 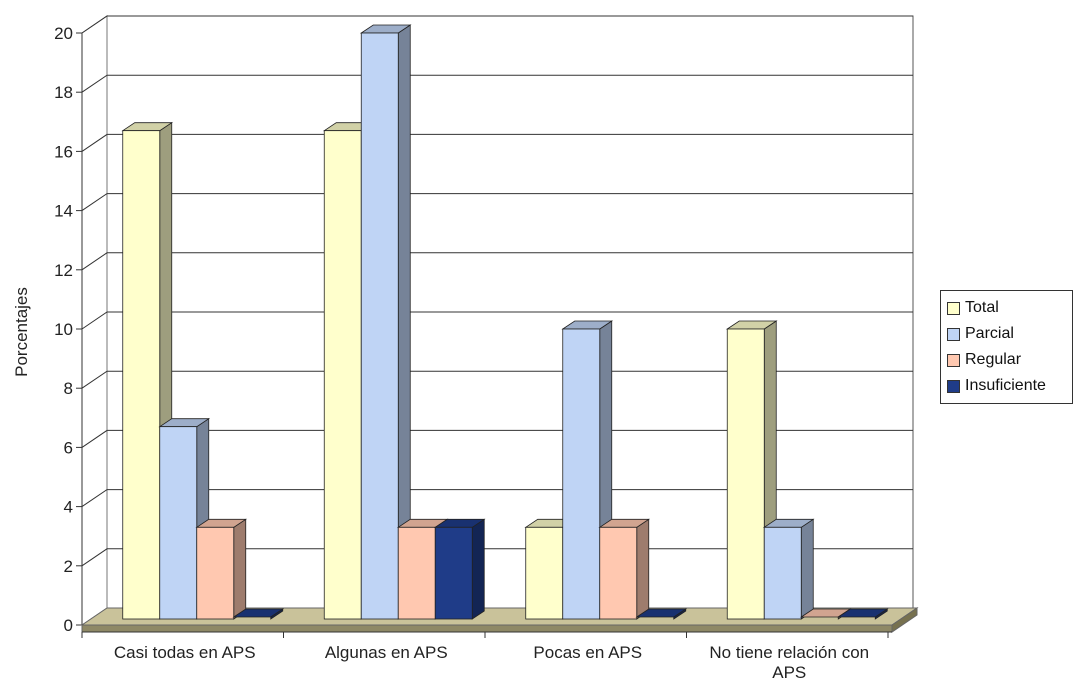 What do you see at coordinates (989, 333) in the screenshot?
I see `legend-label: Parcial` at bounding box center [989, 333].